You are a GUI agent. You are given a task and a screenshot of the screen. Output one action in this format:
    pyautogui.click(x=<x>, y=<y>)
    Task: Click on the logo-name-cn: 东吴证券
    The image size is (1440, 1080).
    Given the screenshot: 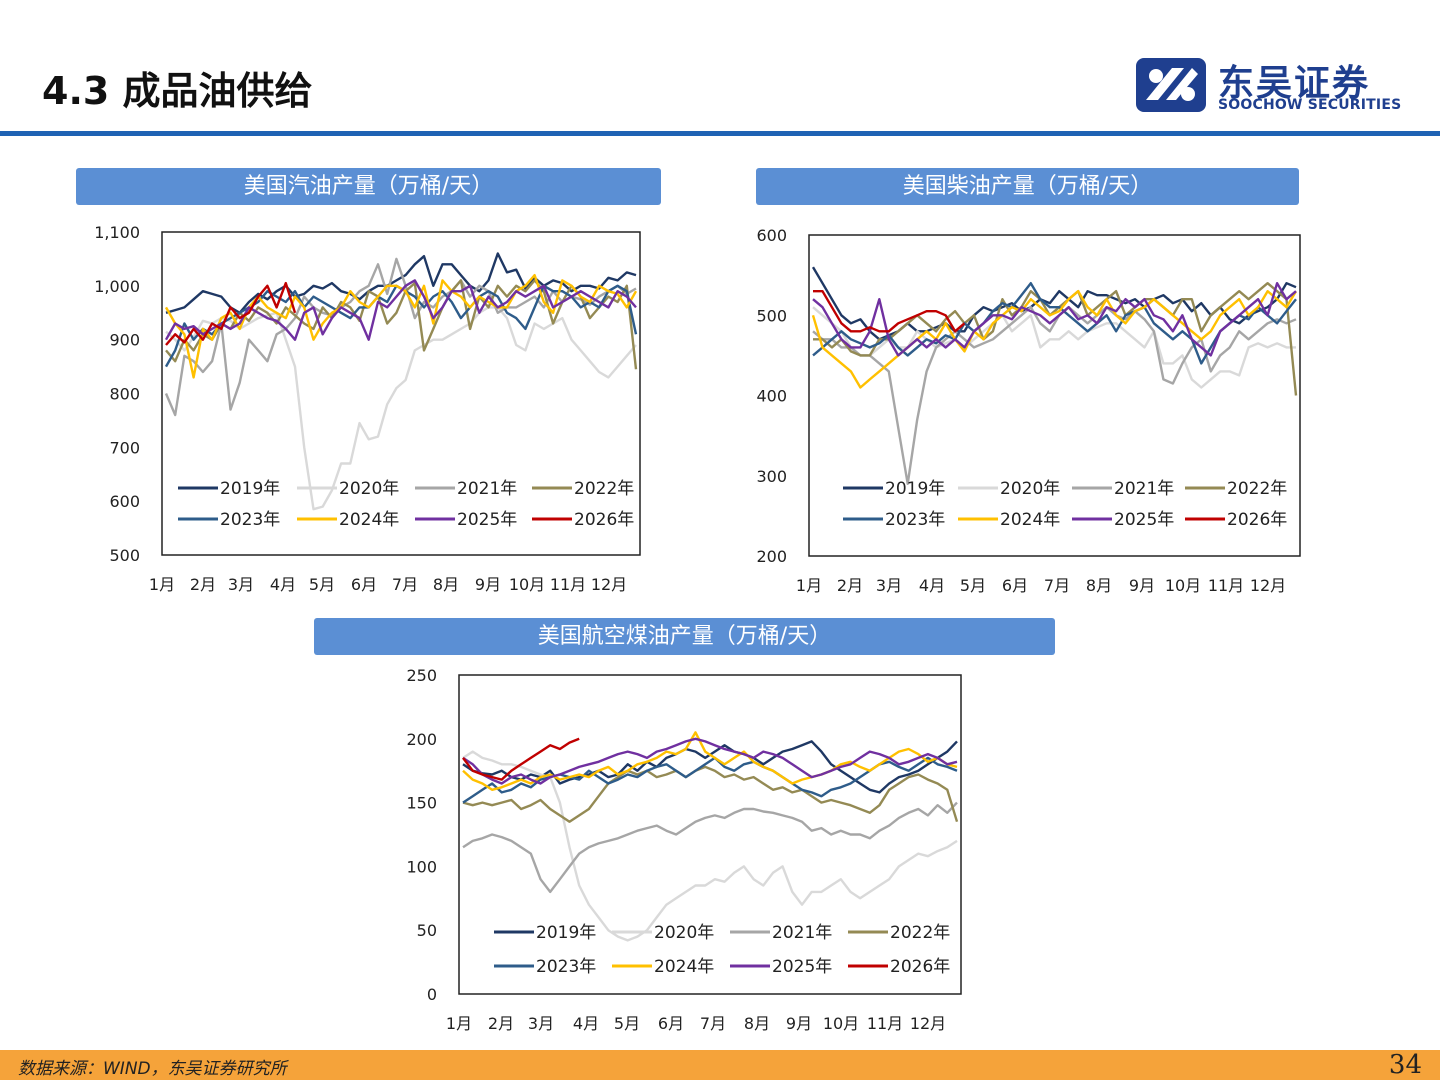 What is the action you would take?
    pyautogui.click(x=1294, y=83)
    